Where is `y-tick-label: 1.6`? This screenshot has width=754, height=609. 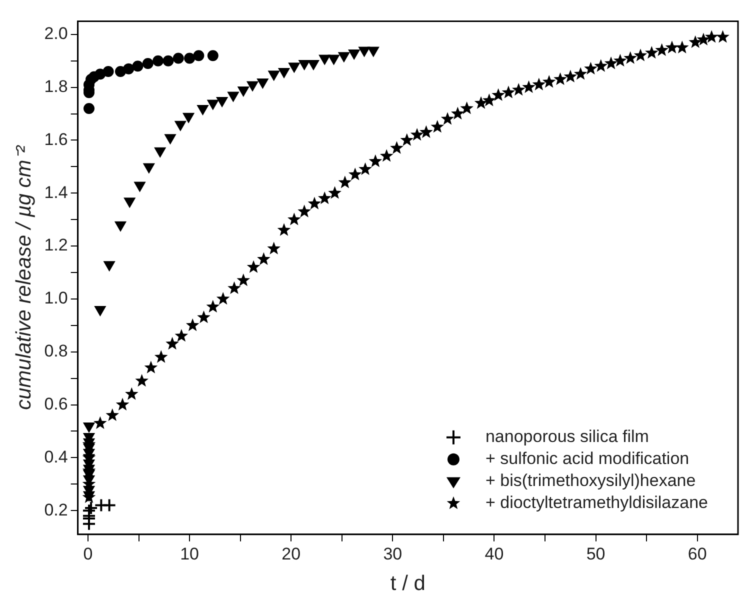 y-tick-label: 1.6 is located at coordinates (56, 139).